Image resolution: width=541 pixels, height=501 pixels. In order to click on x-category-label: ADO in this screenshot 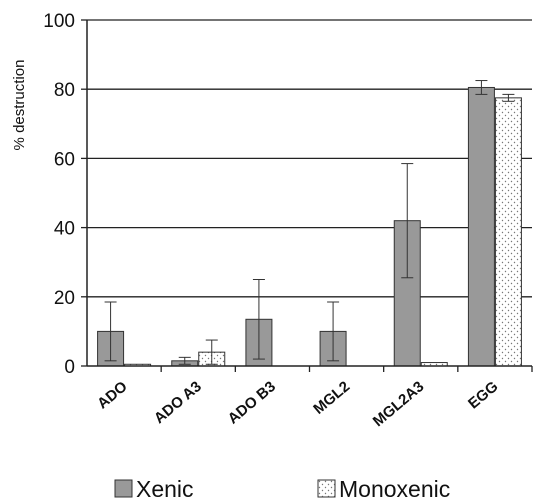, I will do `click(112, 395)`.